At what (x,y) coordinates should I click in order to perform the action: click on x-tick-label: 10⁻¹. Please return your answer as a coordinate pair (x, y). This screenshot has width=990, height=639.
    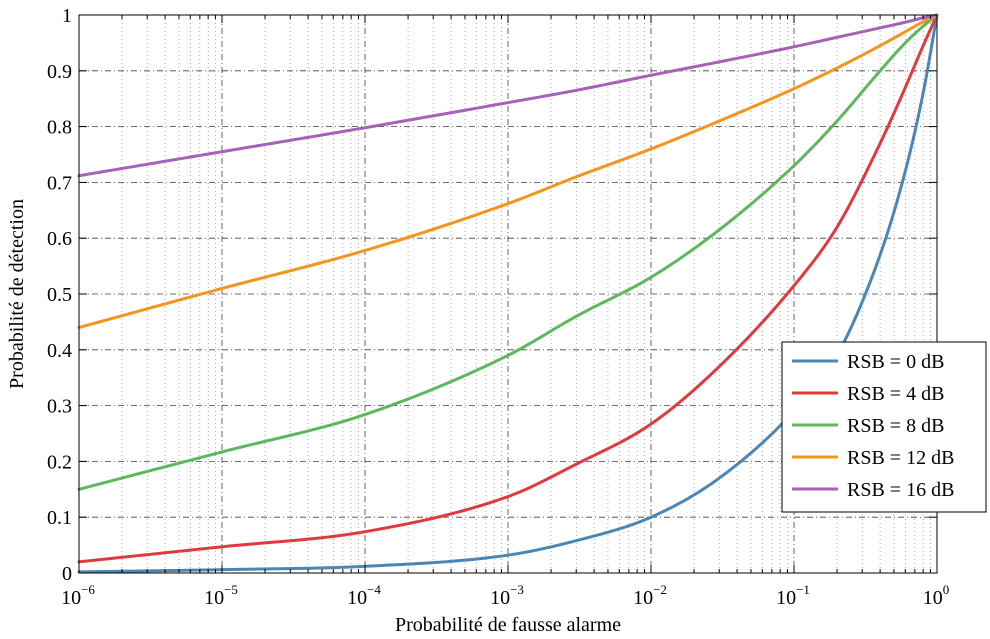
    Looking at the image, I should click on (793, 595).